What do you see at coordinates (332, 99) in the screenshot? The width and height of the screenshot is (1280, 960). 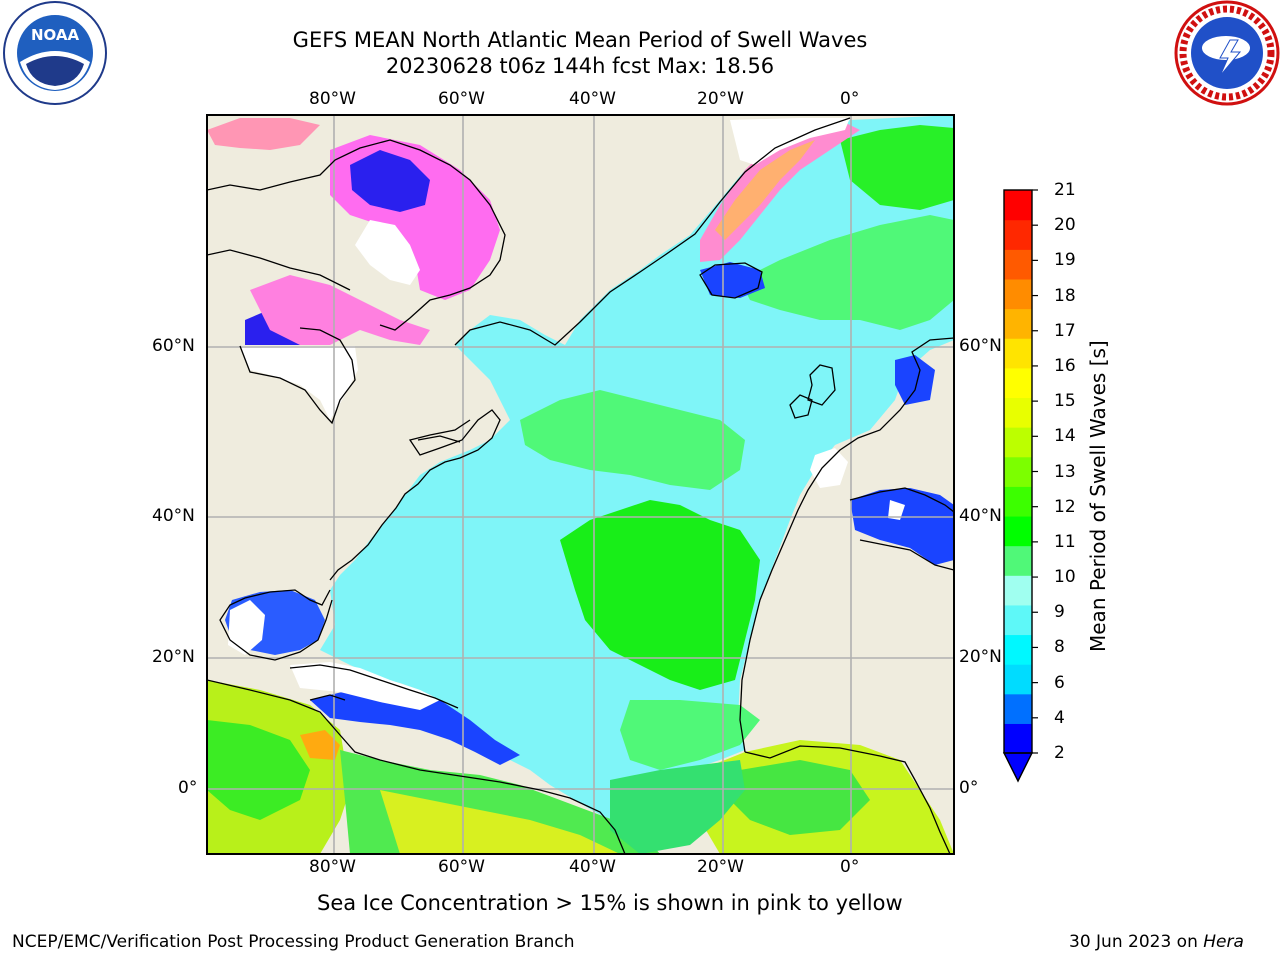 I see `lon-label-top-80w: 80°W` at bounding box center [332, 99].